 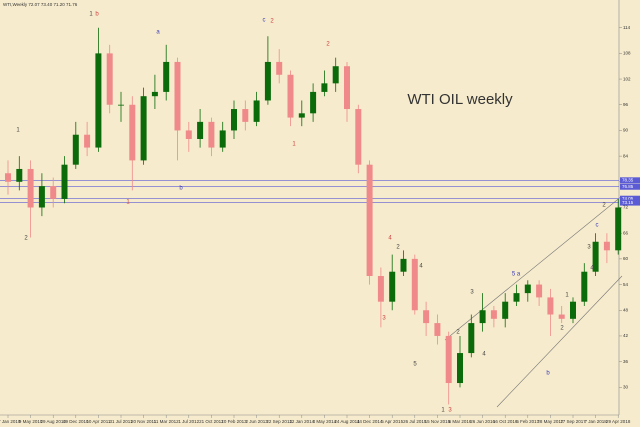 What do you see at coordinates (618, 421) in the screenshot?
I see `x-tick-label: 29 Apr 2018` at bounding box center [618, 421].